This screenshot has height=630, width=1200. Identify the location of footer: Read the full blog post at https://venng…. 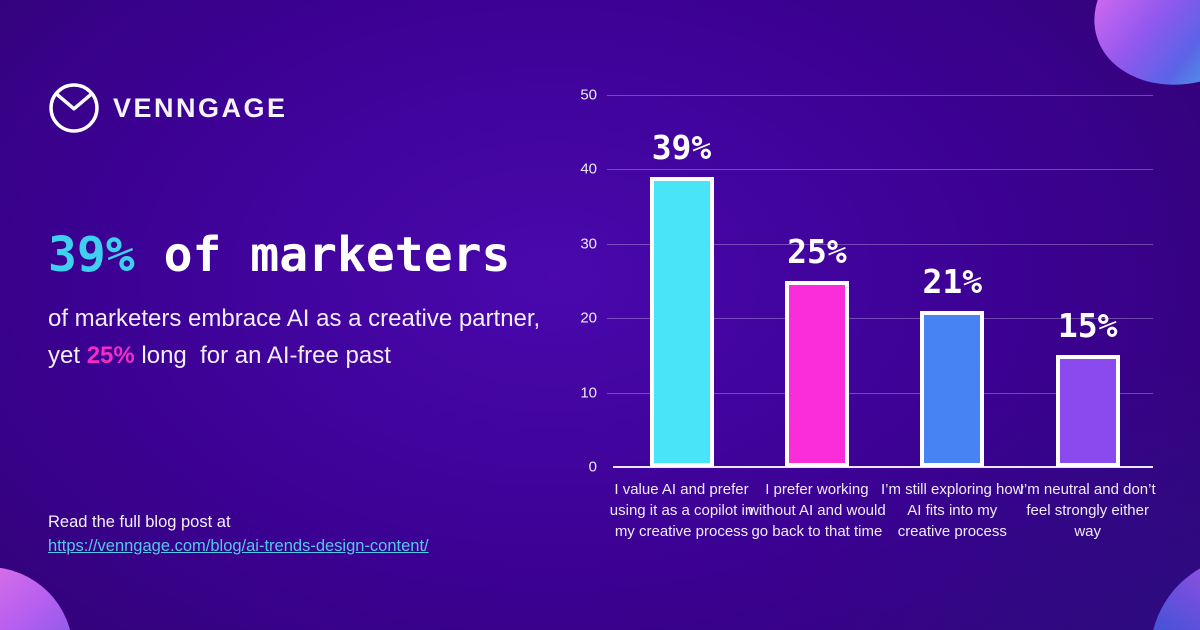
(238, 535).